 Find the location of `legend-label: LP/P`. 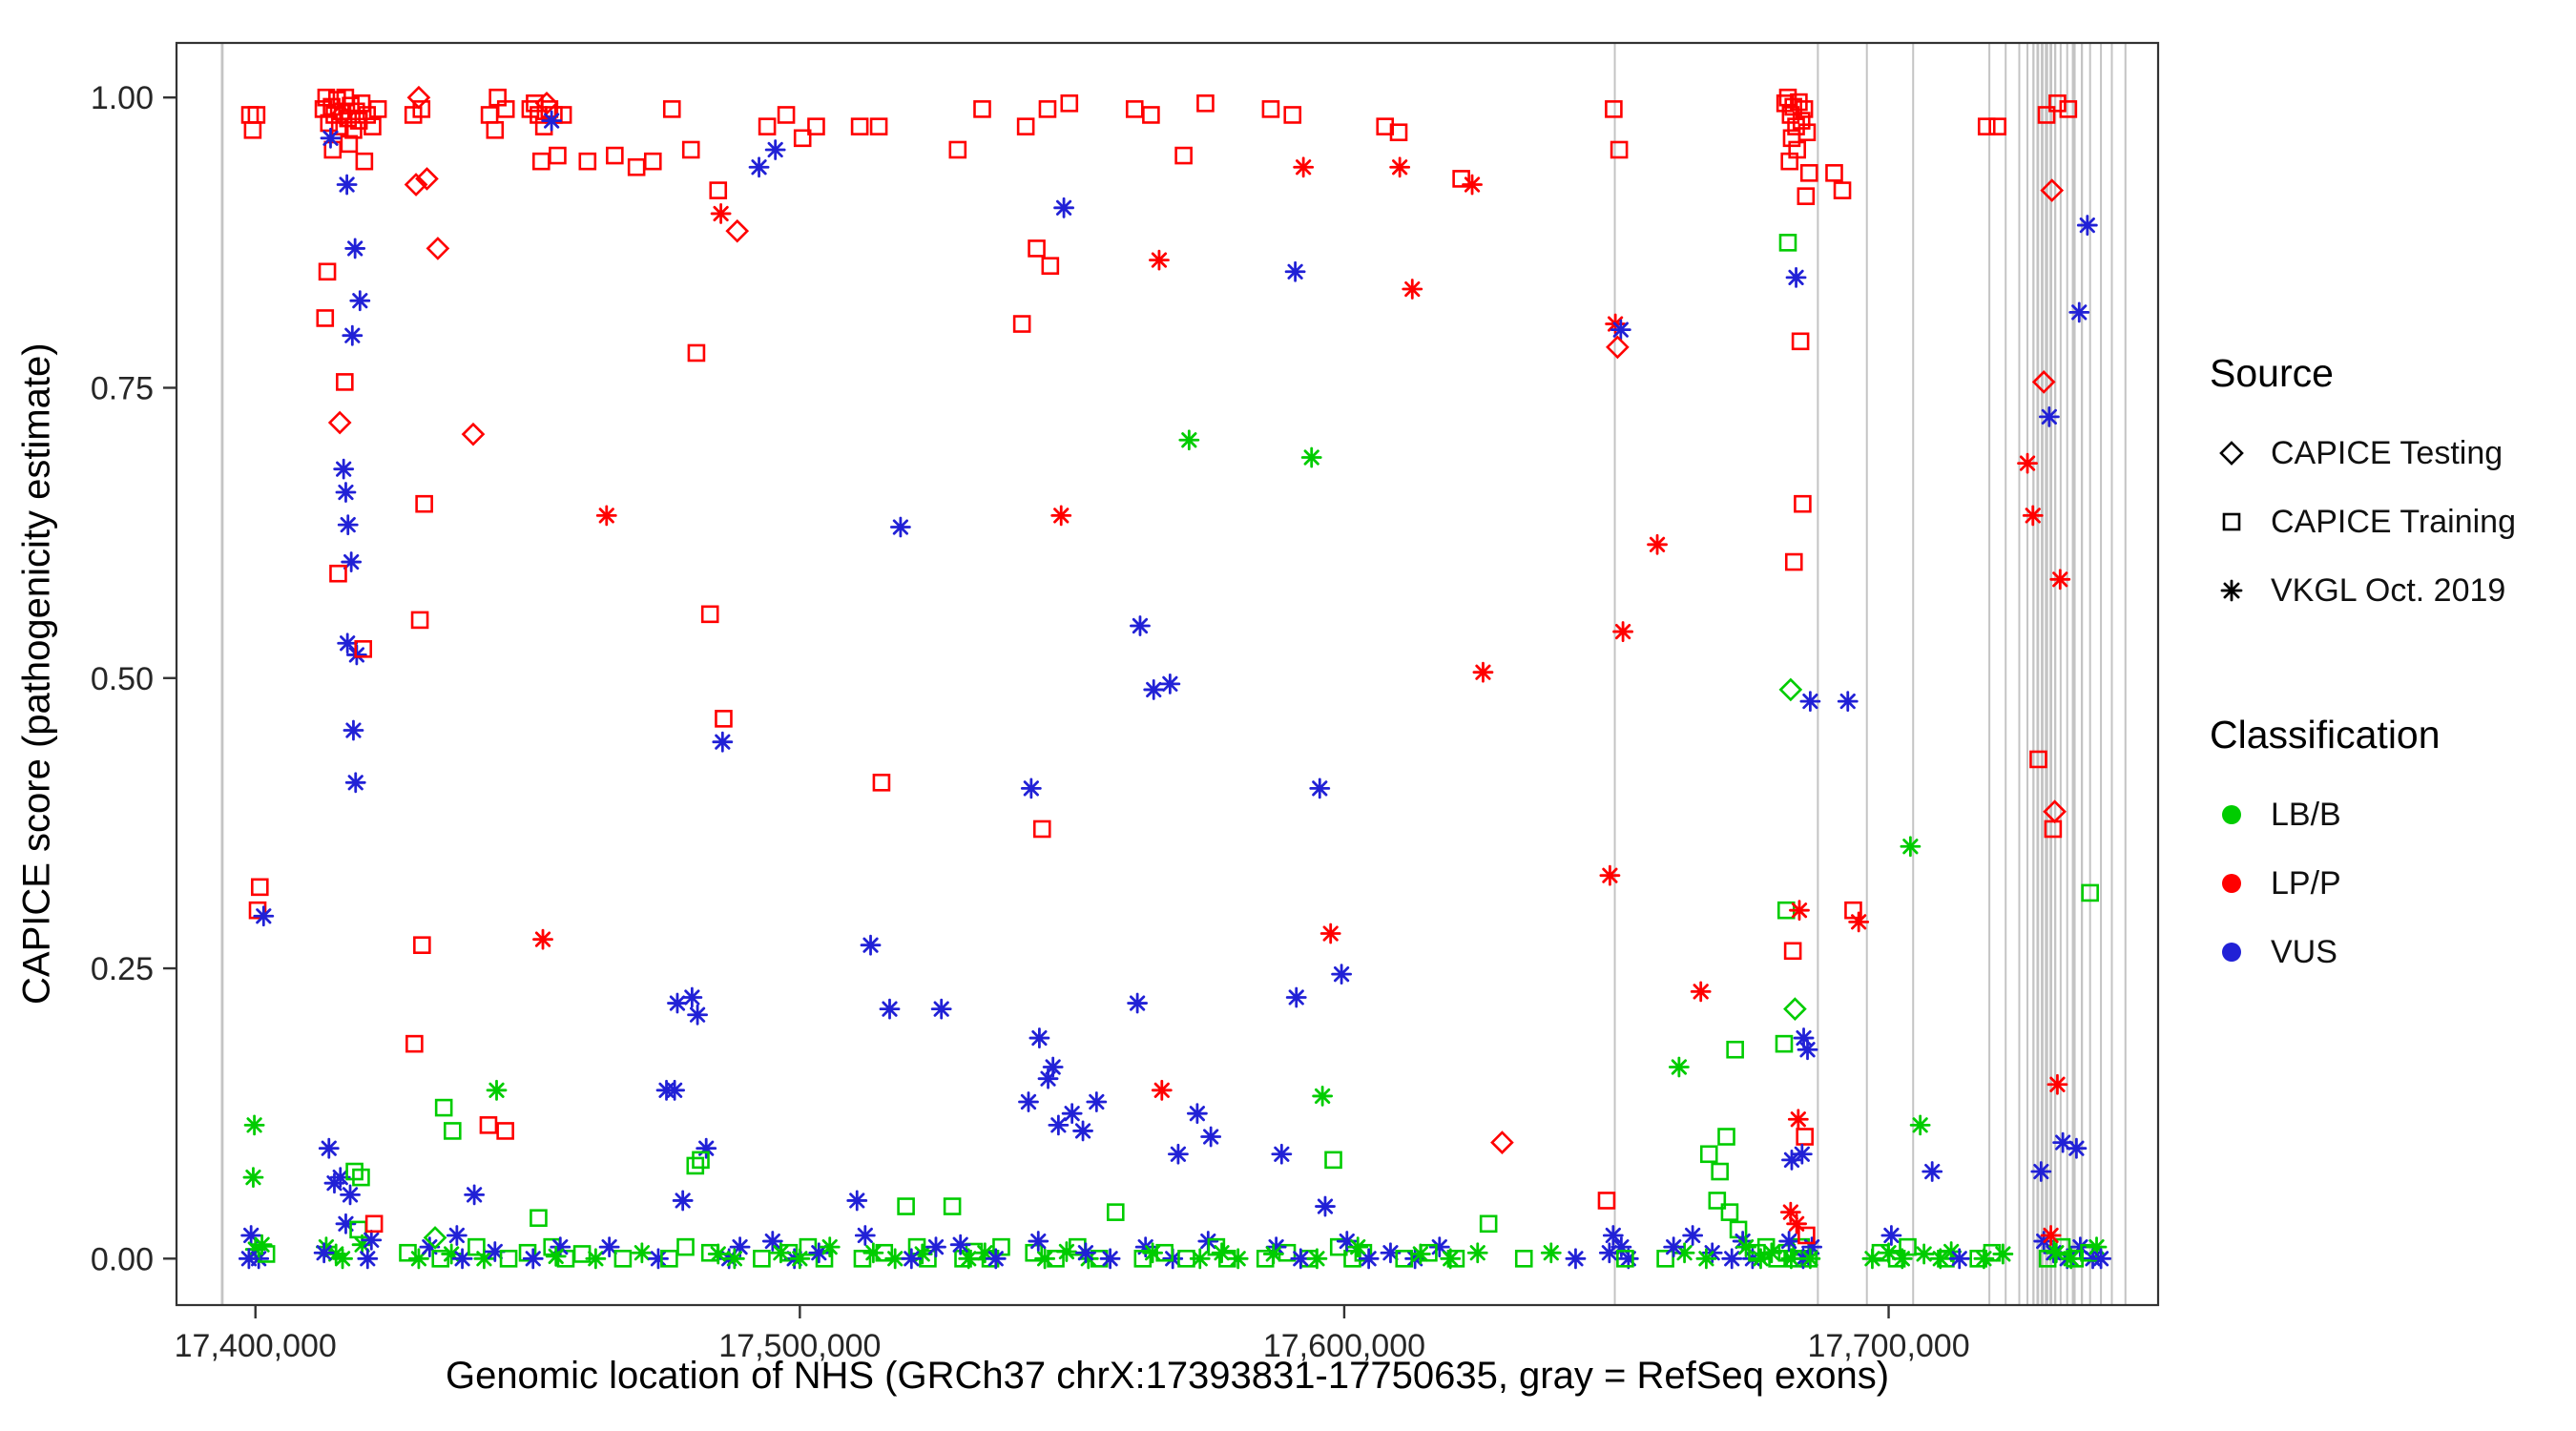

legend-label: LP/P is located at coordinates (2306, 883).